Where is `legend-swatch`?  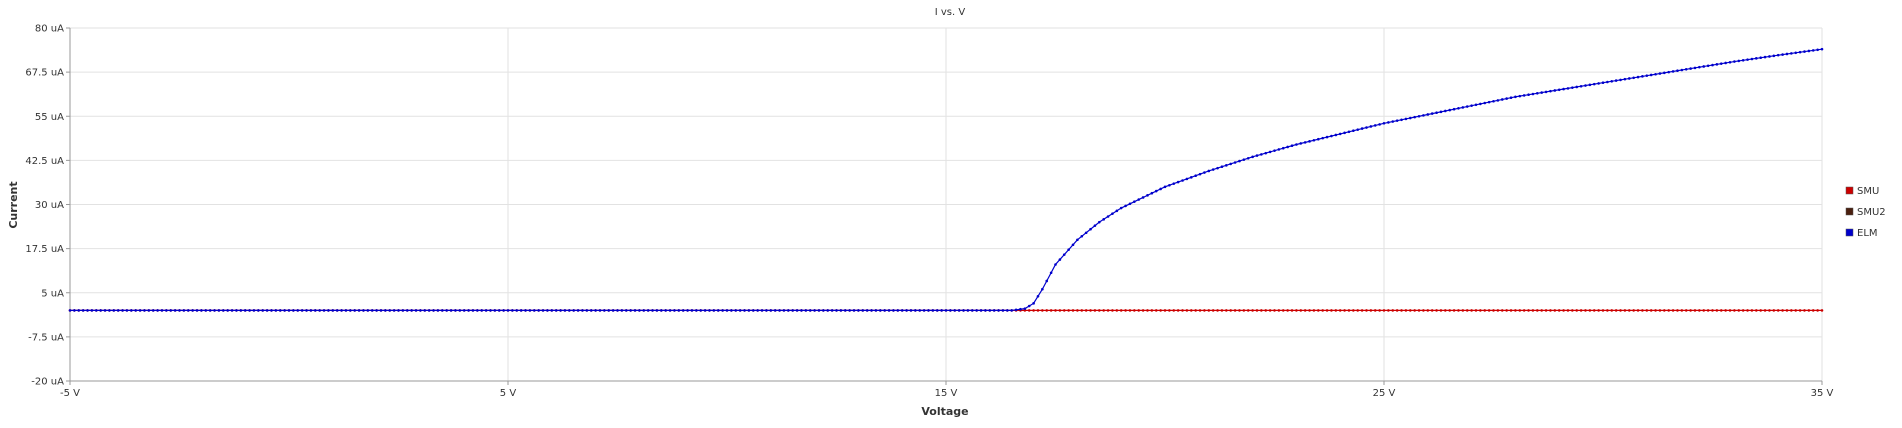 legend-swatch is located at coordinates (1849, 211).